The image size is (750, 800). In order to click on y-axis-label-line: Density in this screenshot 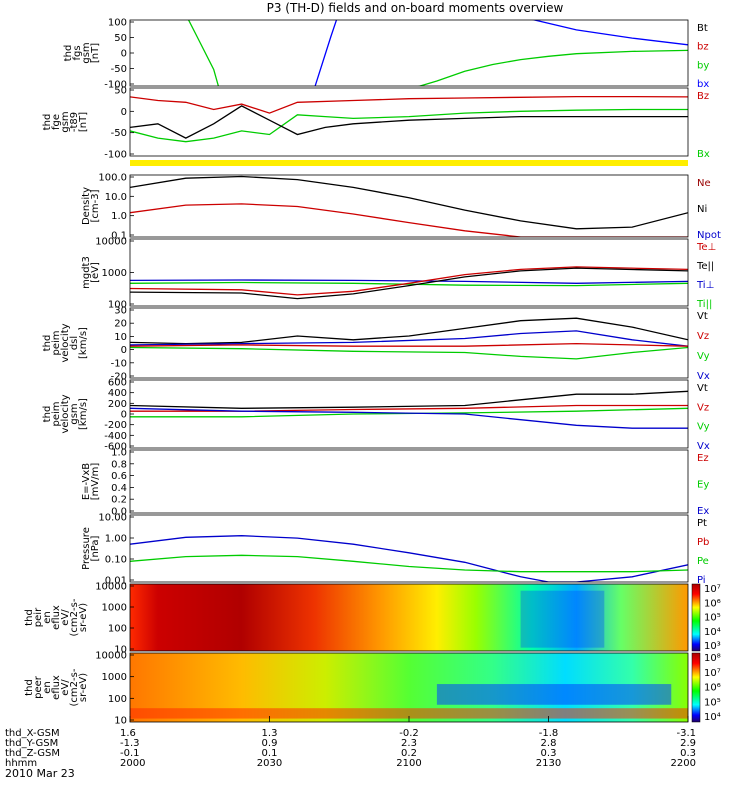, I will do `click(86, 206)`.